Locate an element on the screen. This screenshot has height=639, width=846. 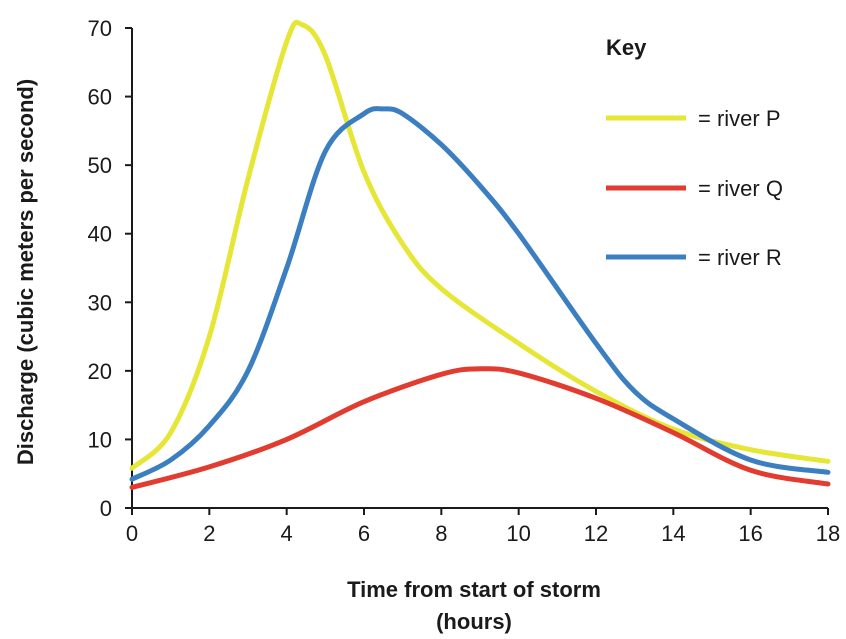
y-tick-label: 20 is located at coordinates (100, 371).